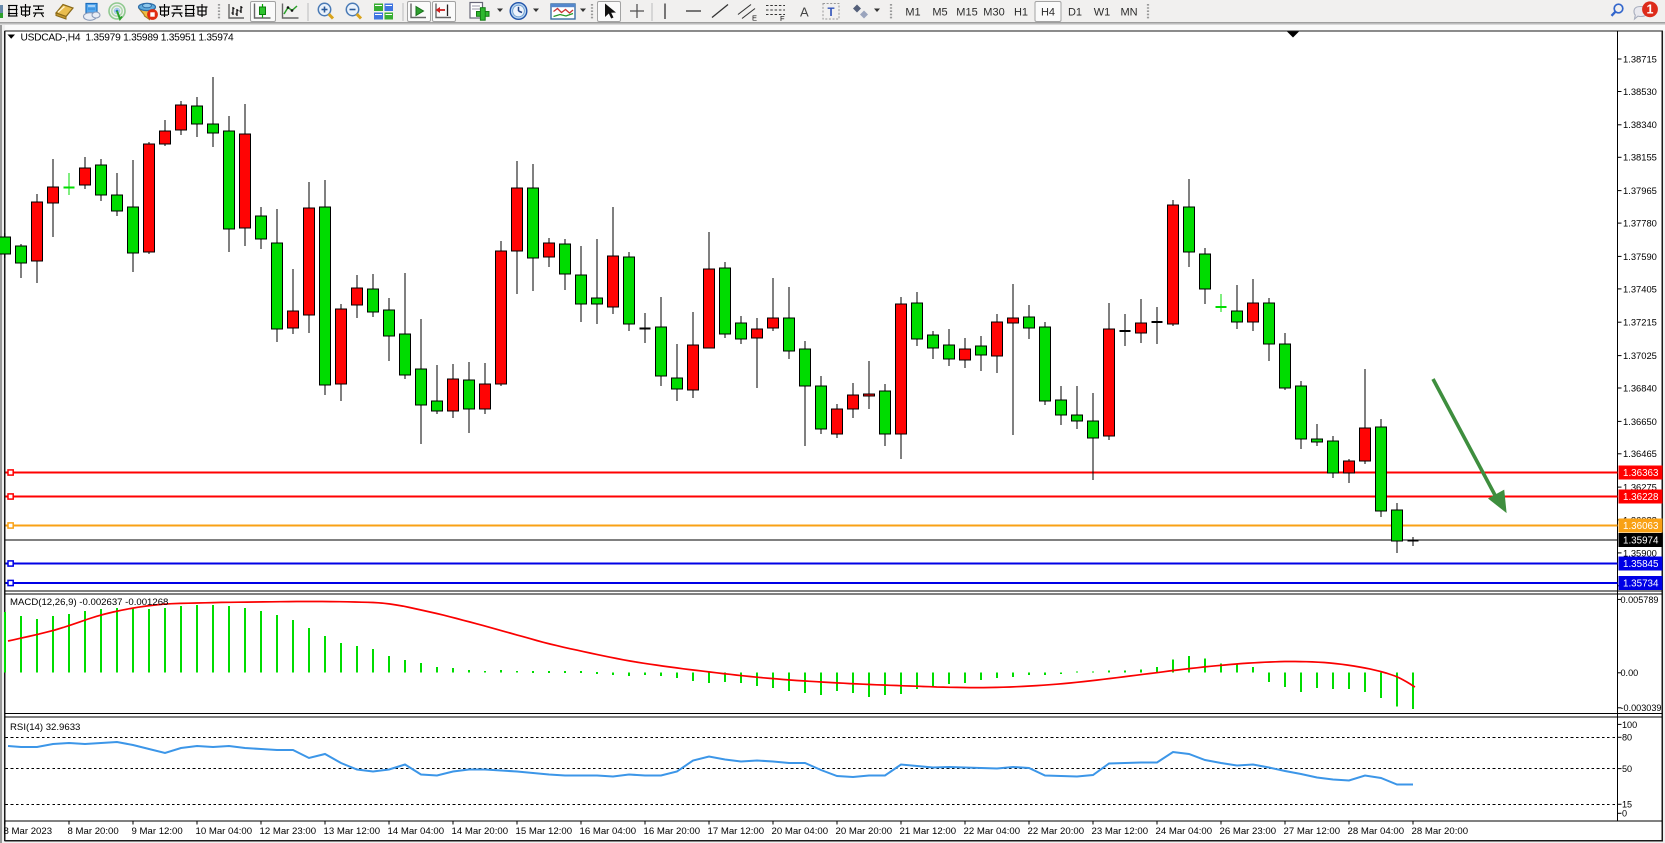  What do you see at coordinates (1248, 831) in the screenshot?
I see `svg-text: 26 Mar 23:00` at bounding box center [1248, 831].